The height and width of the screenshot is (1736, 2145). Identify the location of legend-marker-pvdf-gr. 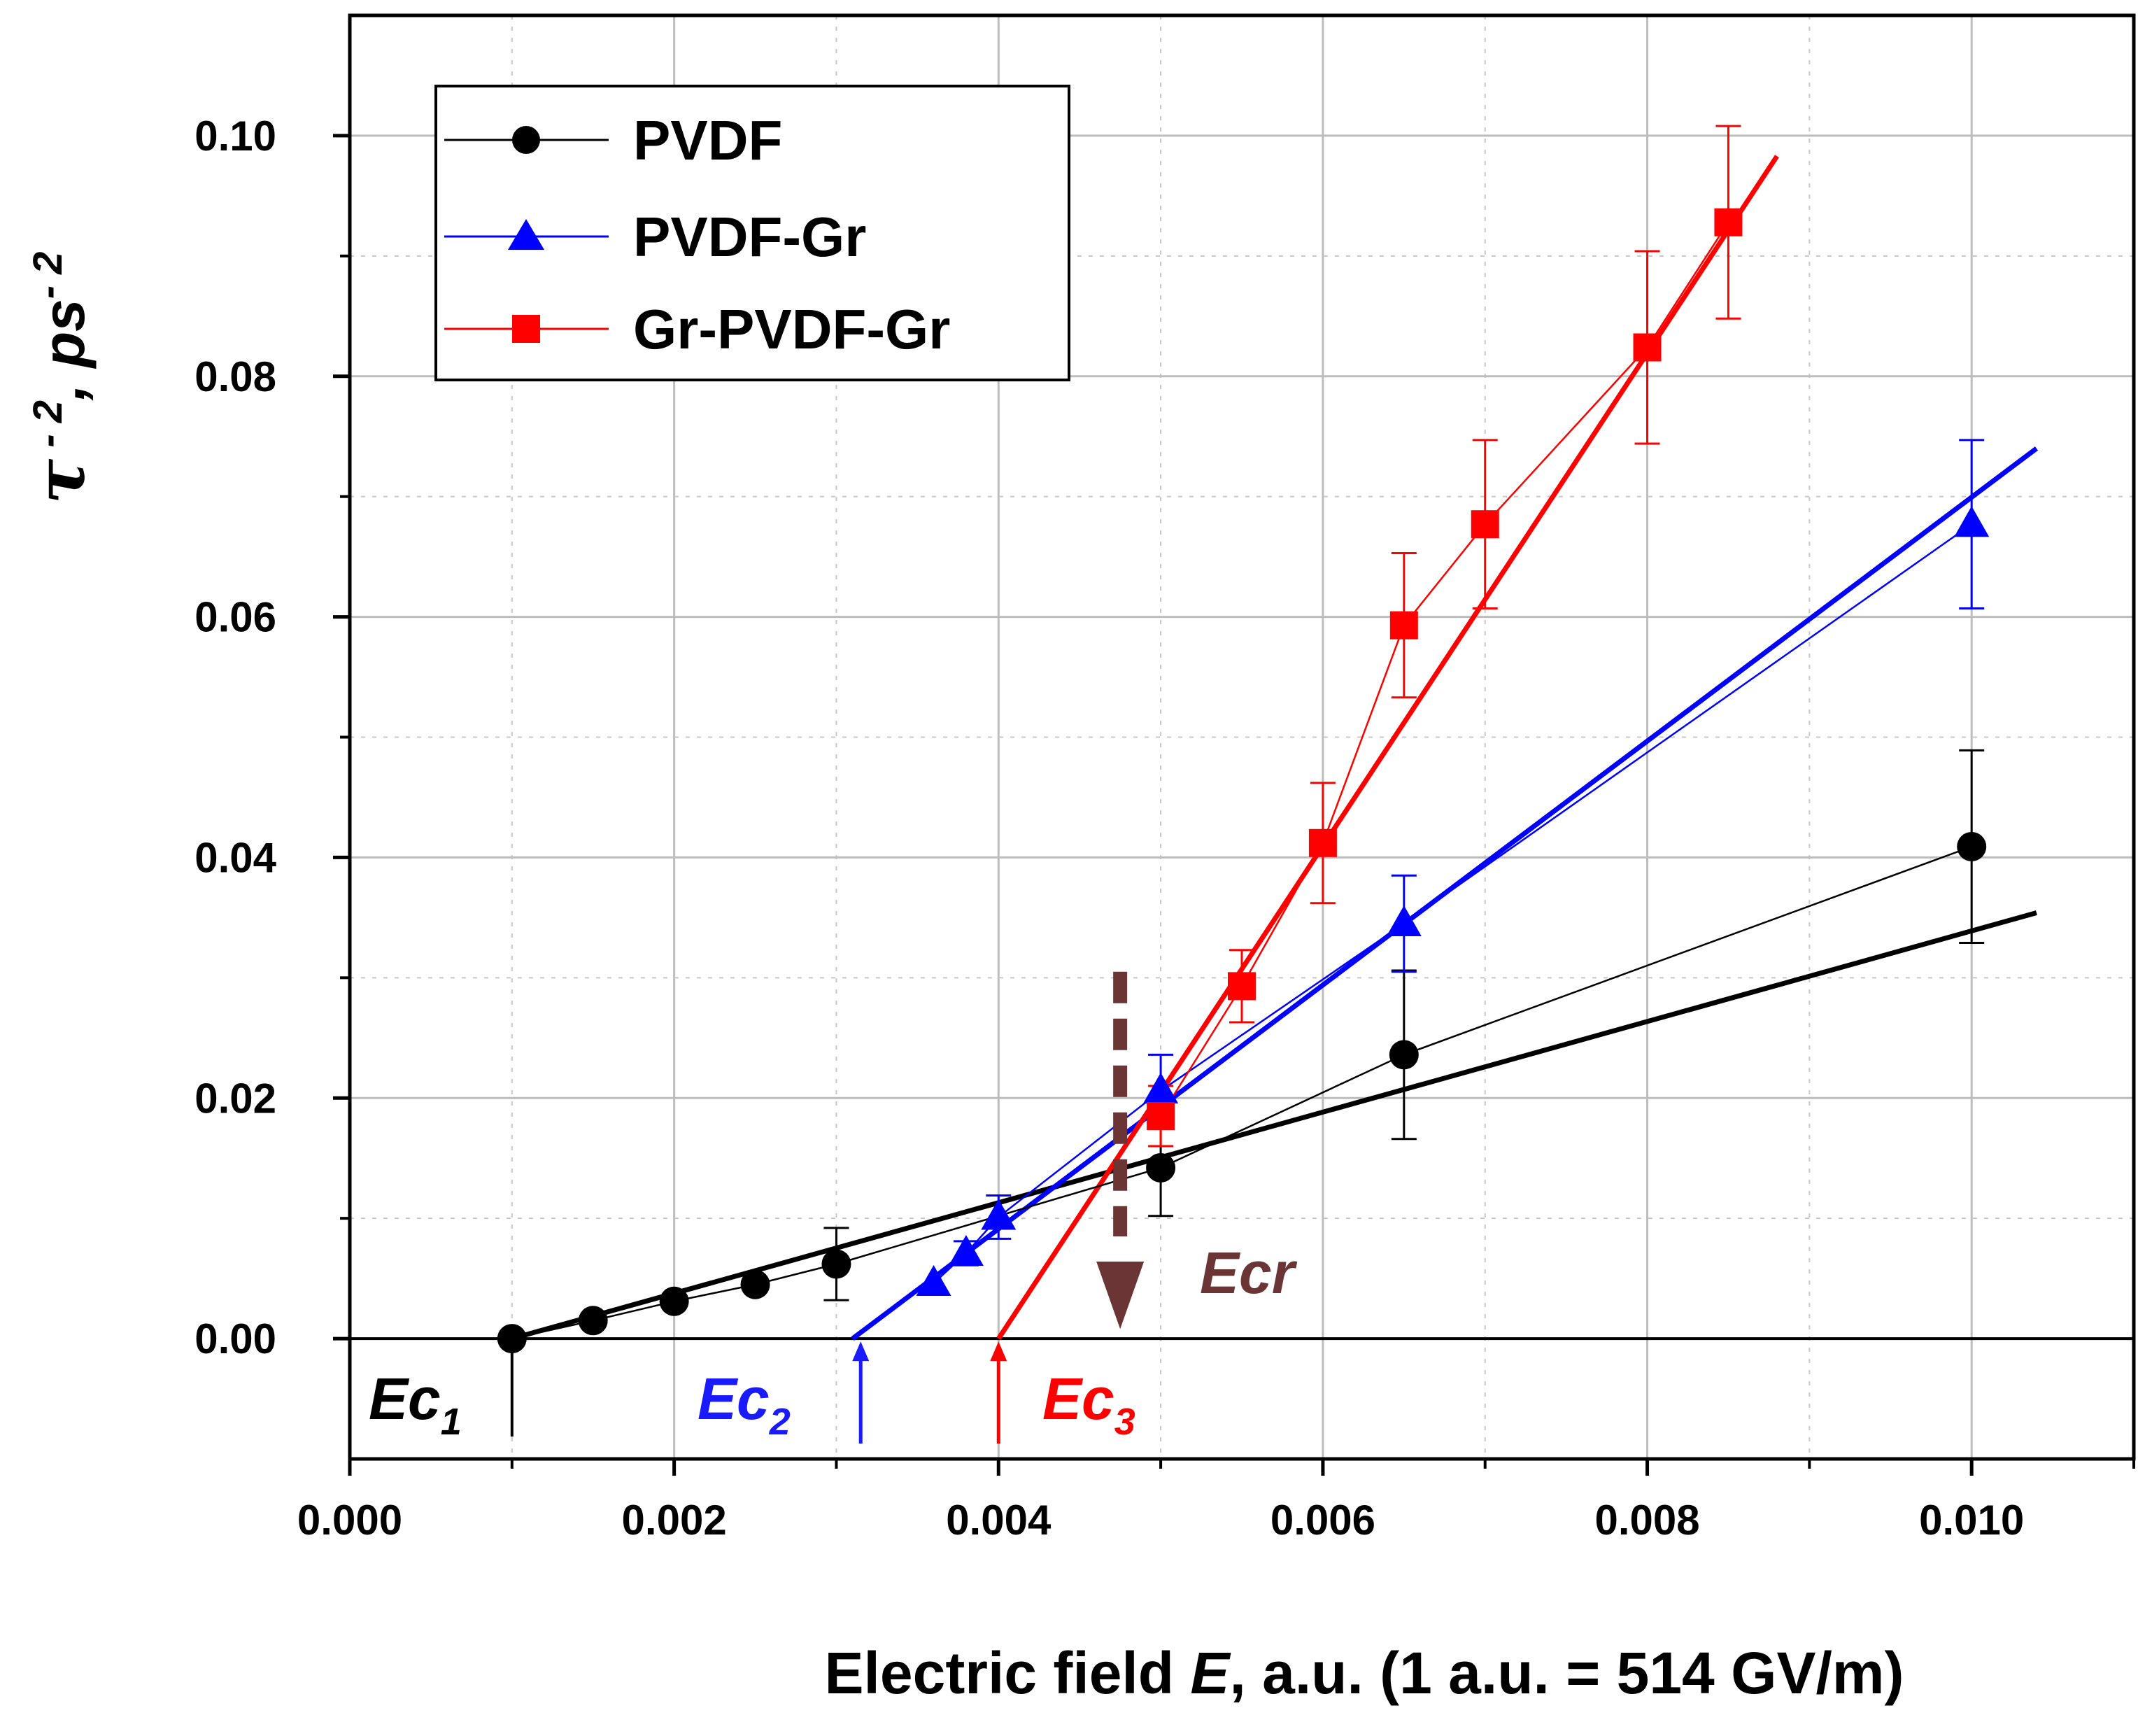
(526, 234).